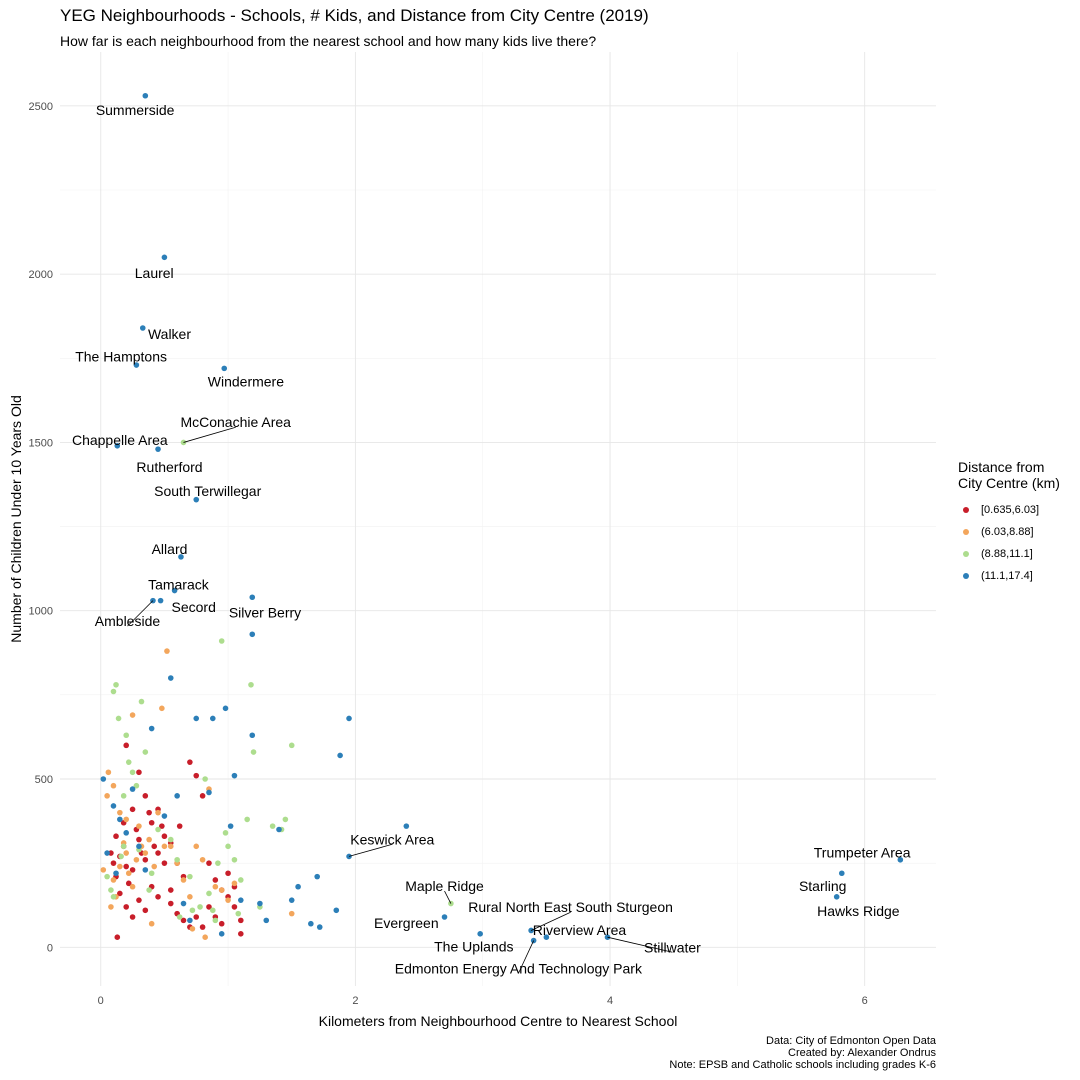 This screenshot has height=1080, width=1080. I want to click on point-label: McConachie Area, so click(235, 422).